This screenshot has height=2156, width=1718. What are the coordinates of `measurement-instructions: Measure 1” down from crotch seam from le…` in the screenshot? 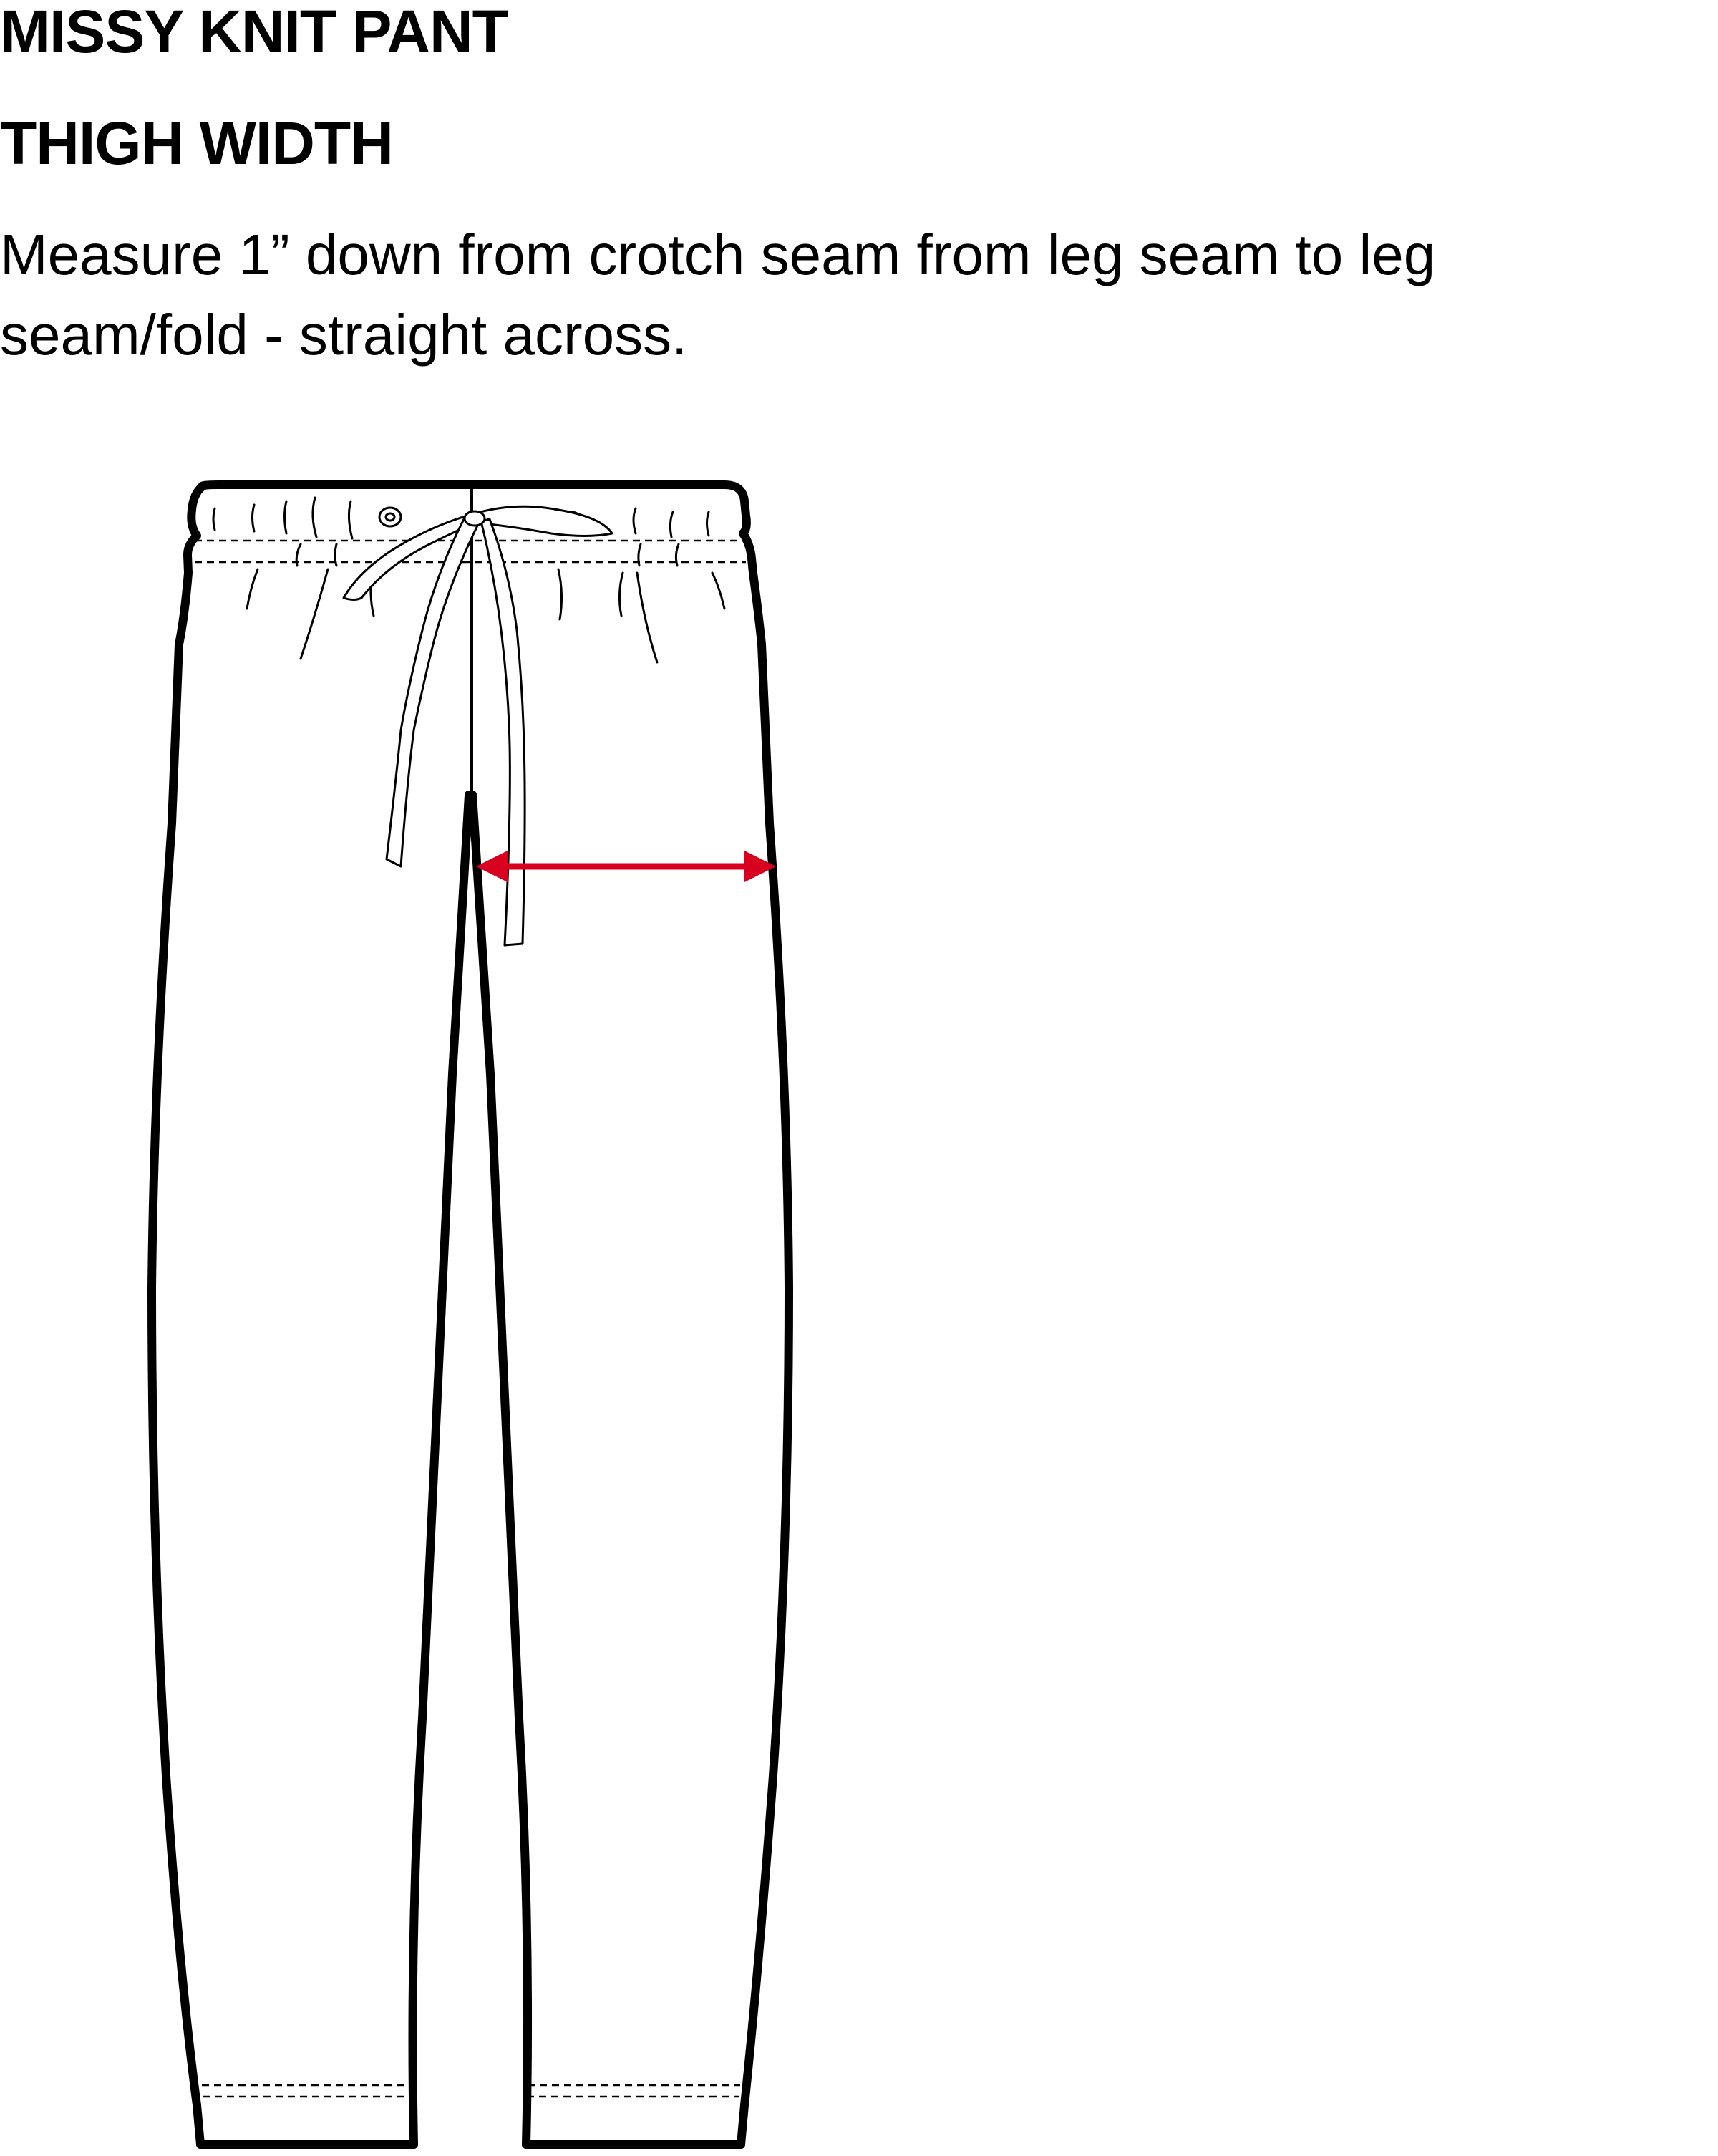 It's located at (718, 295).